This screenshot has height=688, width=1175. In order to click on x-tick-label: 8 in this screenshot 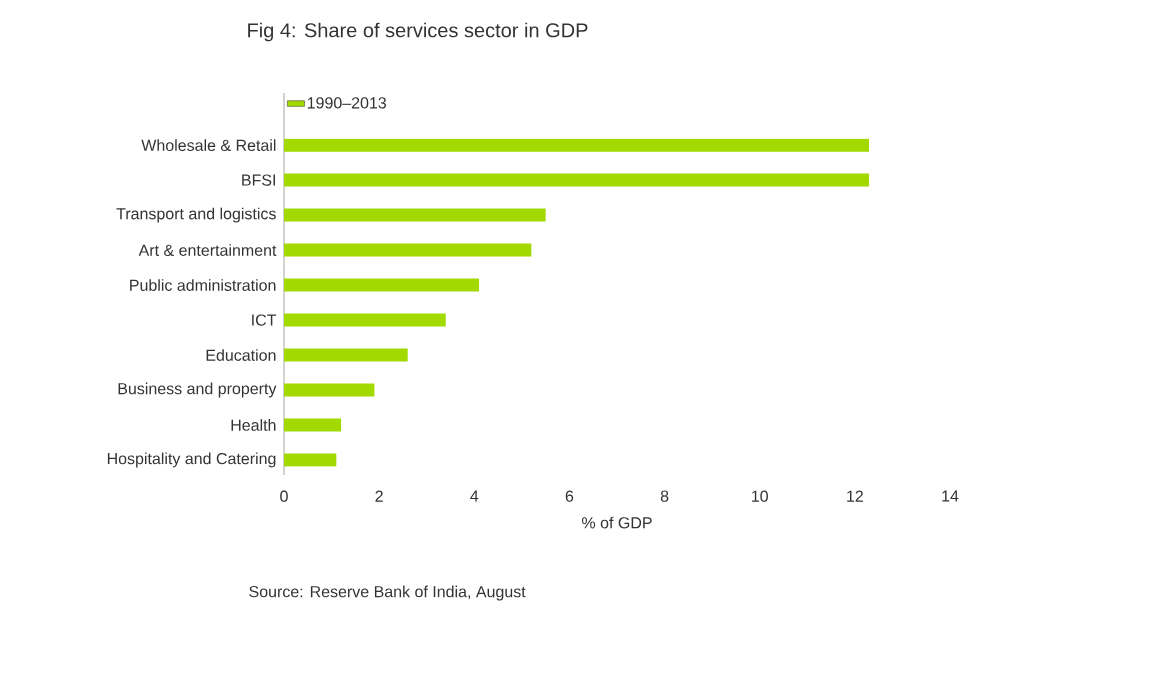, I will do `click(664, 496)`.